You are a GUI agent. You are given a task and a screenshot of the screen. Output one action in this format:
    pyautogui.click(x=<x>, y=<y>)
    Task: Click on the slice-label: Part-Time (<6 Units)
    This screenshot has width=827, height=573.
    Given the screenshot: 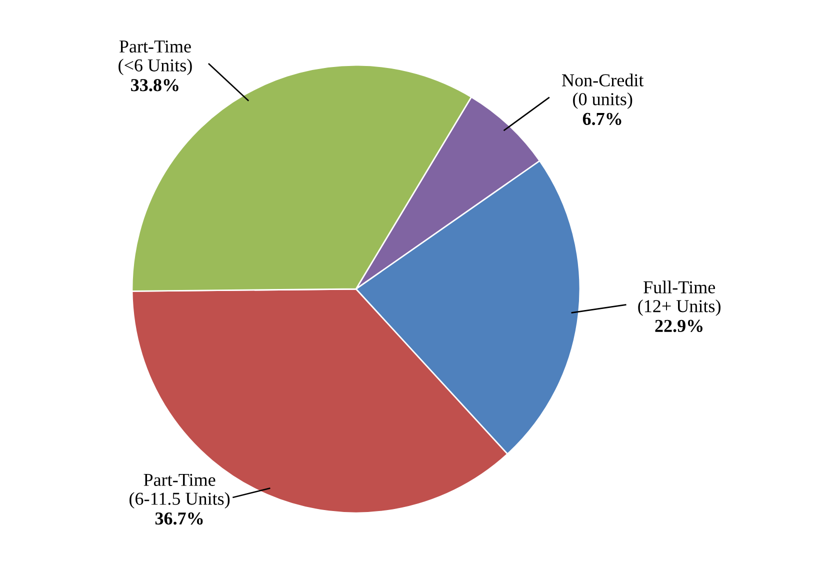 What is the action you would take?
    pyautogui.click(x=155, y=58)
    